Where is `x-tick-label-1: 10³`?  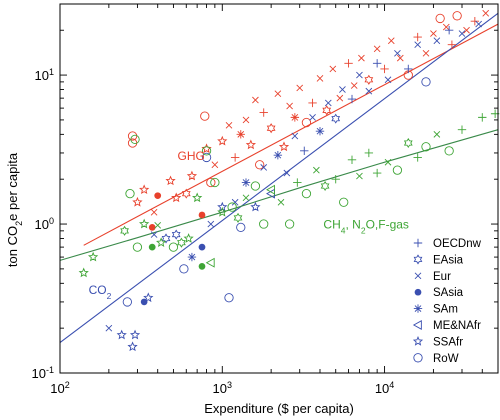
x-tick-label-1: 10³ is located at coordinates (222, 388).